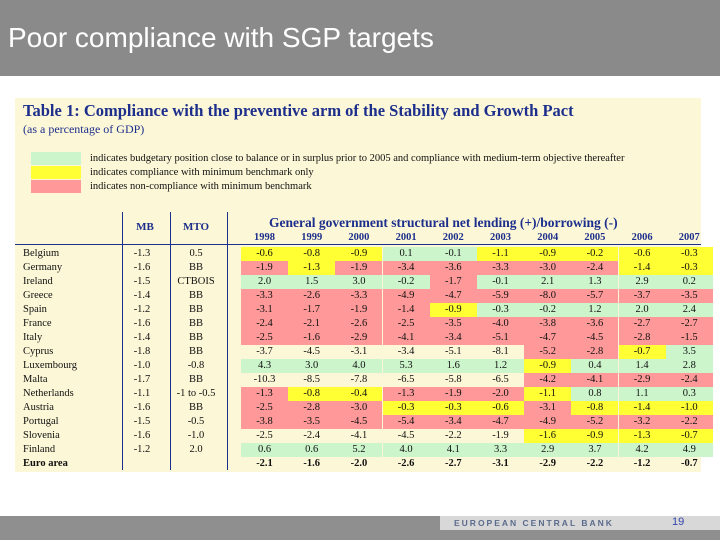 The image size is (720, 540). Describe the element at coordinates (41, 421) in the screenshot. I see `country-cell: Portugal` at that location.